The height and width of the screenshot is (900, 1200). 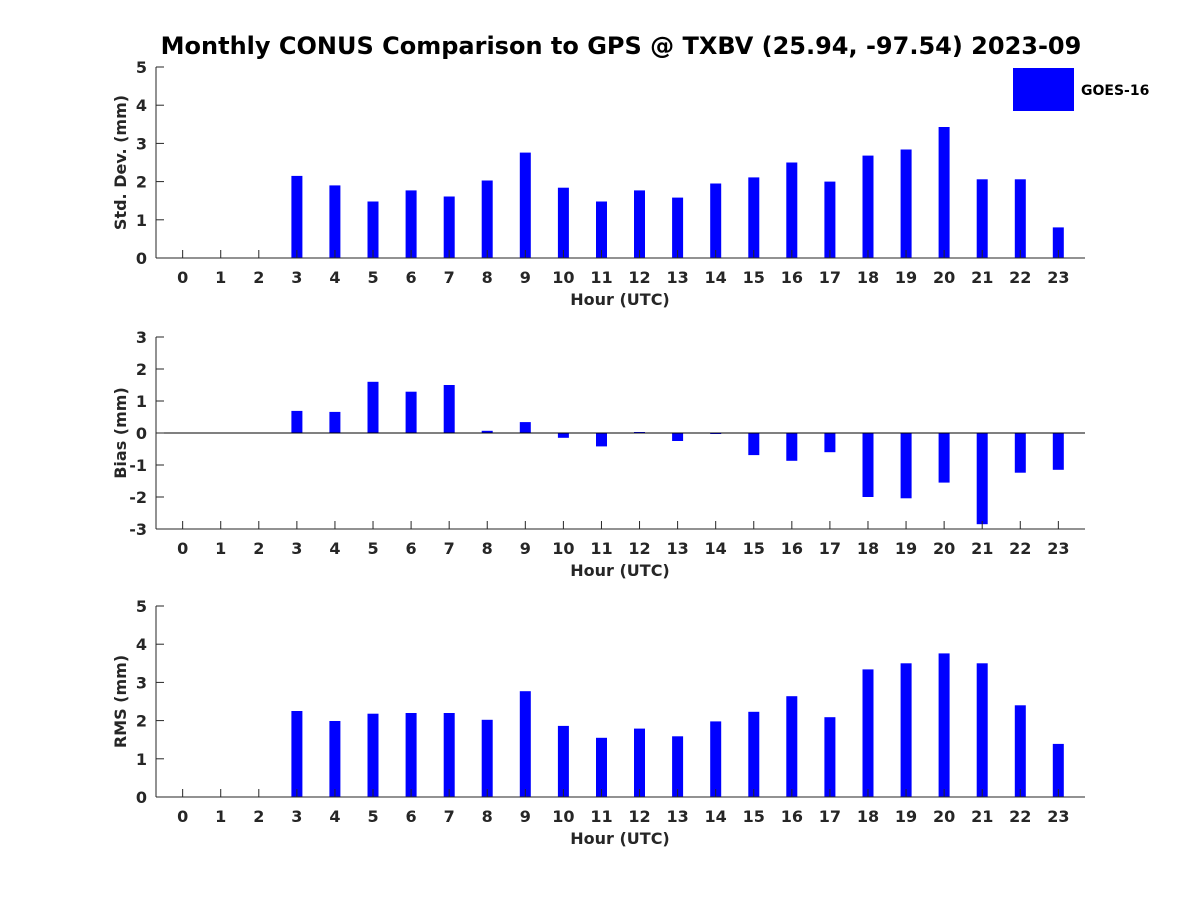 What do you see at coordinates (982, 816) in the screenshot?
I see `x-tick-label: 21` at bounding box center [982, 816].